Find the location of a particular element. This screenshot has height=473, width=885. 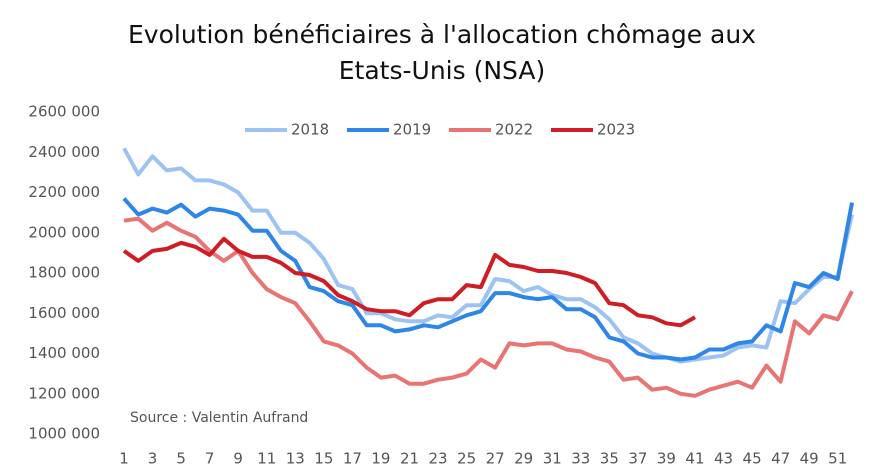

y-tick-label: 2000 000 is located at coordinates (64, 232).